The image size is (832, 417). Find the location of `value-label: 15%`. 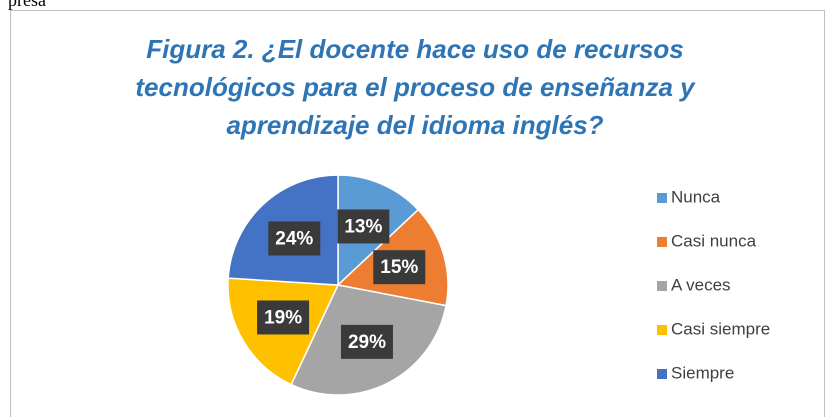

value-label: 15% is located at coordinates (399, 267).